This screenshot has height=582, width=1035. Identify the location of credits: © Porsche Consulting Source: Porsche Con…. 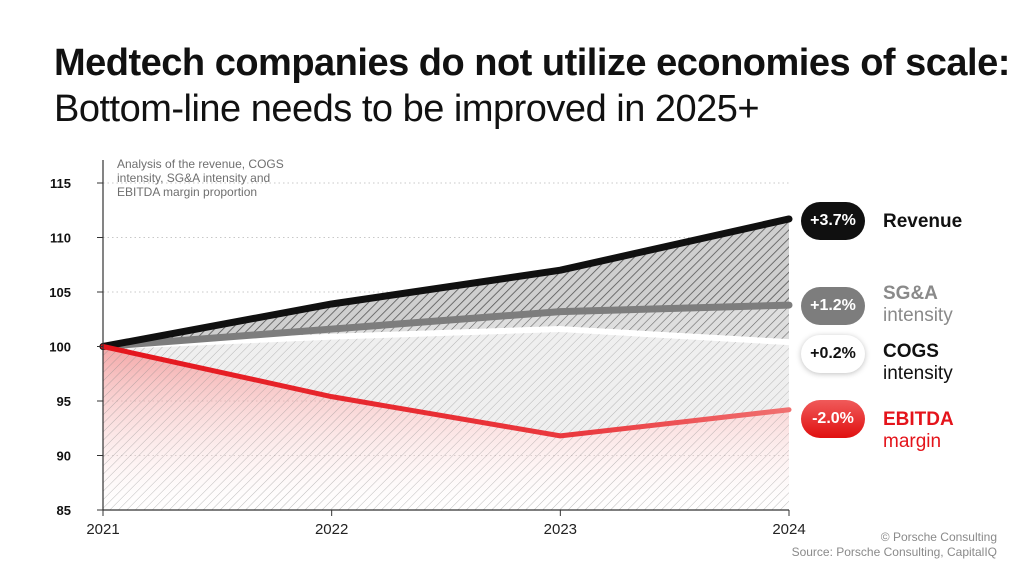
(894, 545).